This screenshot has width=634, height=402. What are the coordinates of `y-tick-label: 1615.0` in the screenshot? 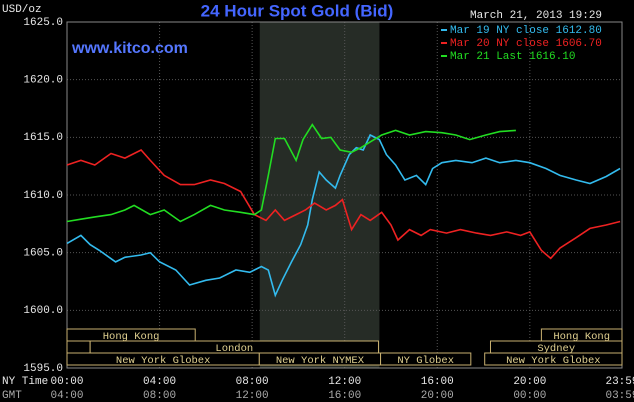 It's located at (43, 138).